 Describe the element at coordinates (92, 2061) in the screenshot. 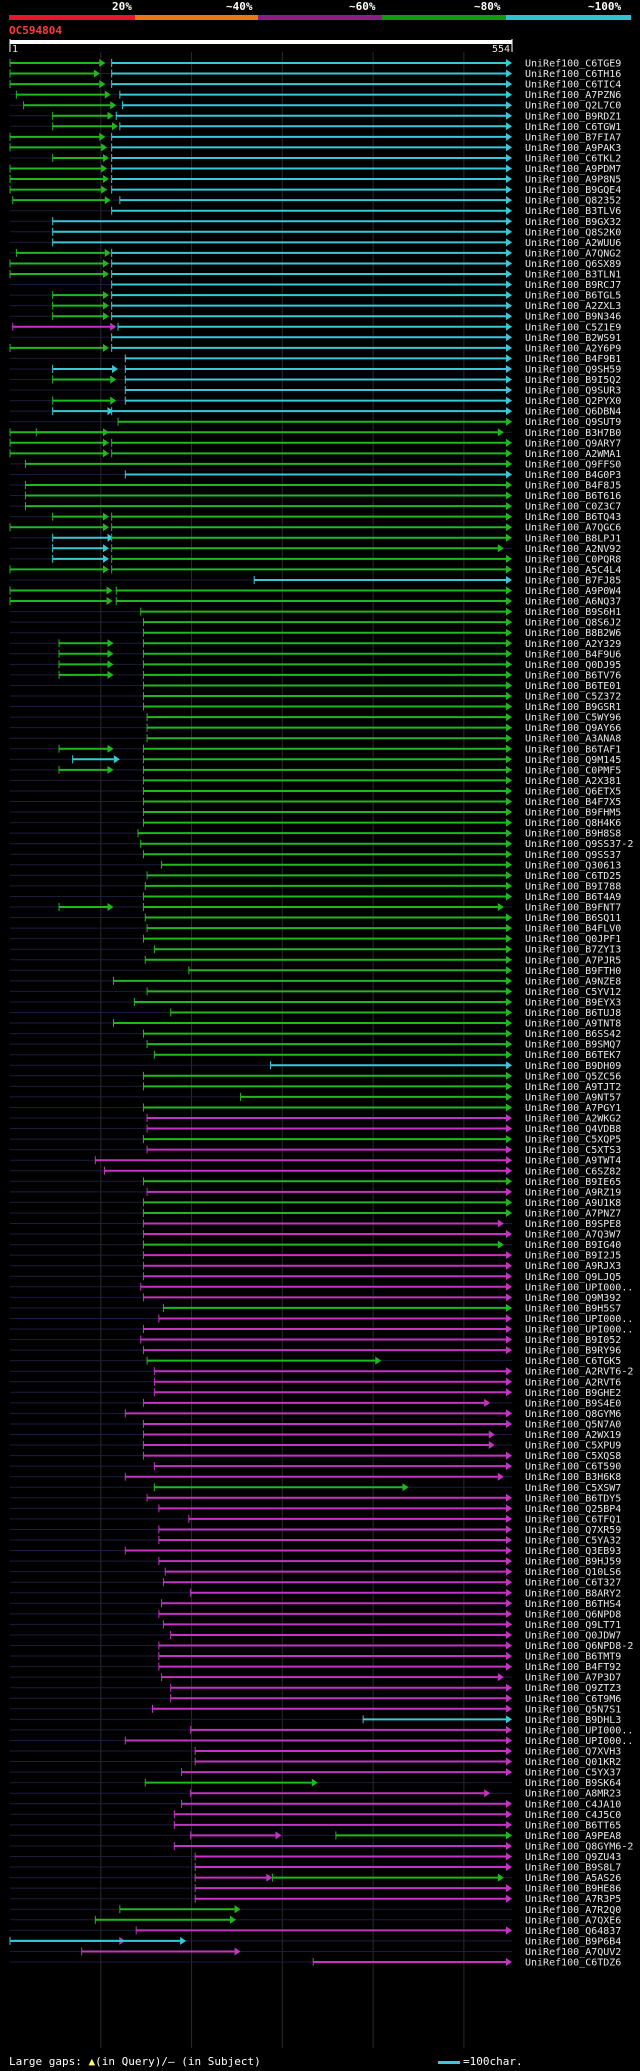

I see `query-gap-icon: ▲` at that location.